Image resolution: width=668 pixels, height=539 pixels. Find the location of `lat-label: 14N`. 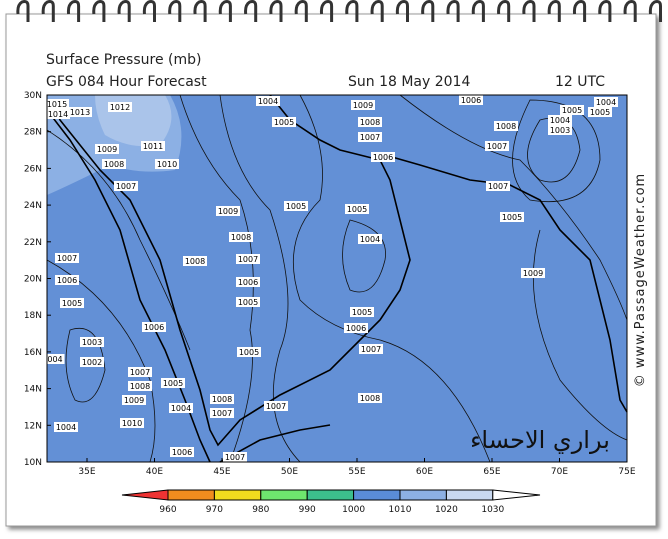

lat-label: 14N is located at coordinates (33, 390).